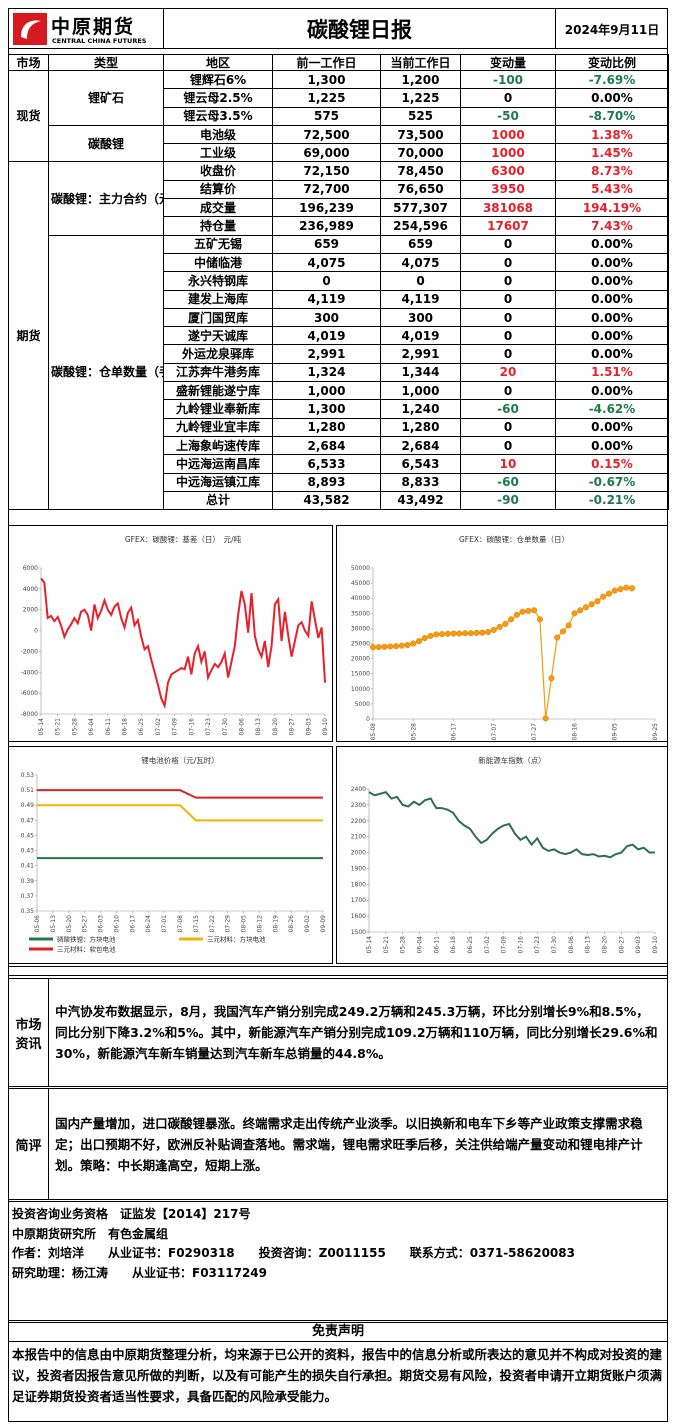 This screenshot has height=1425, width=677. Describe the element at coordinates (28, 775) in the screenshot. I see `y-tick-label: 0.53` at that location.